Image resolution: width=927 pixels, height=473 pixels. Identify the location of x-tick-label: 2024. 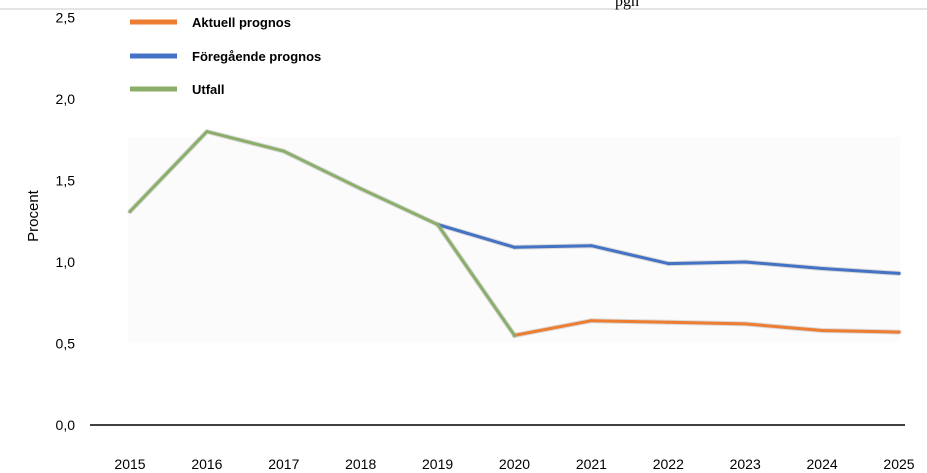
(822, 464).